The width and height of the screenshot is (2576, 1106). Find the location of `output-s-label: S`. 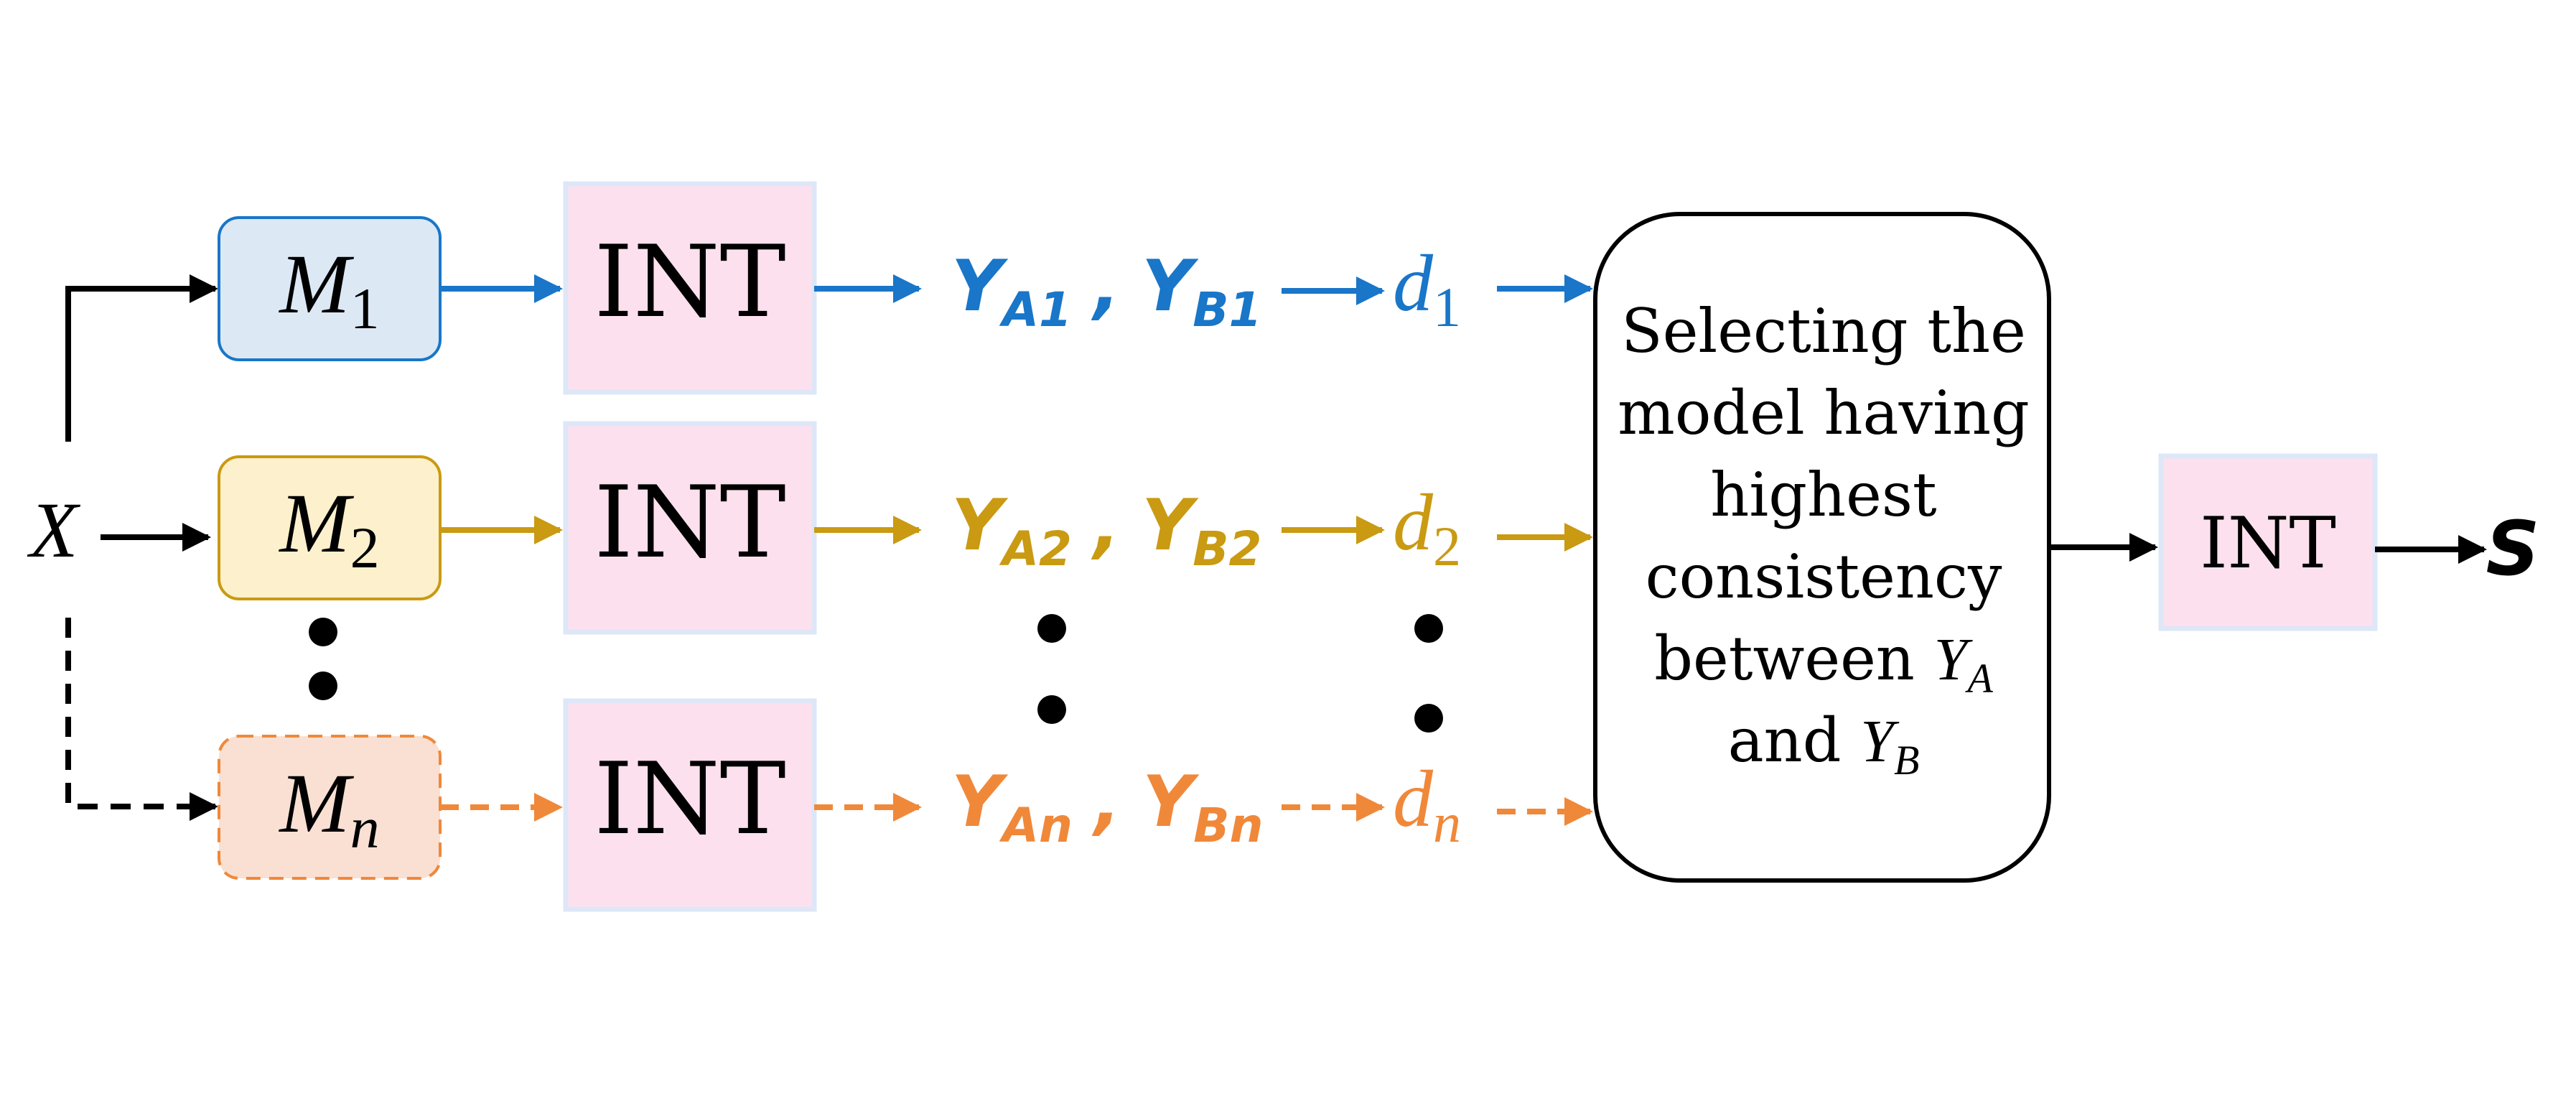

output-s-label: S is located at coordinates (2513, 548).